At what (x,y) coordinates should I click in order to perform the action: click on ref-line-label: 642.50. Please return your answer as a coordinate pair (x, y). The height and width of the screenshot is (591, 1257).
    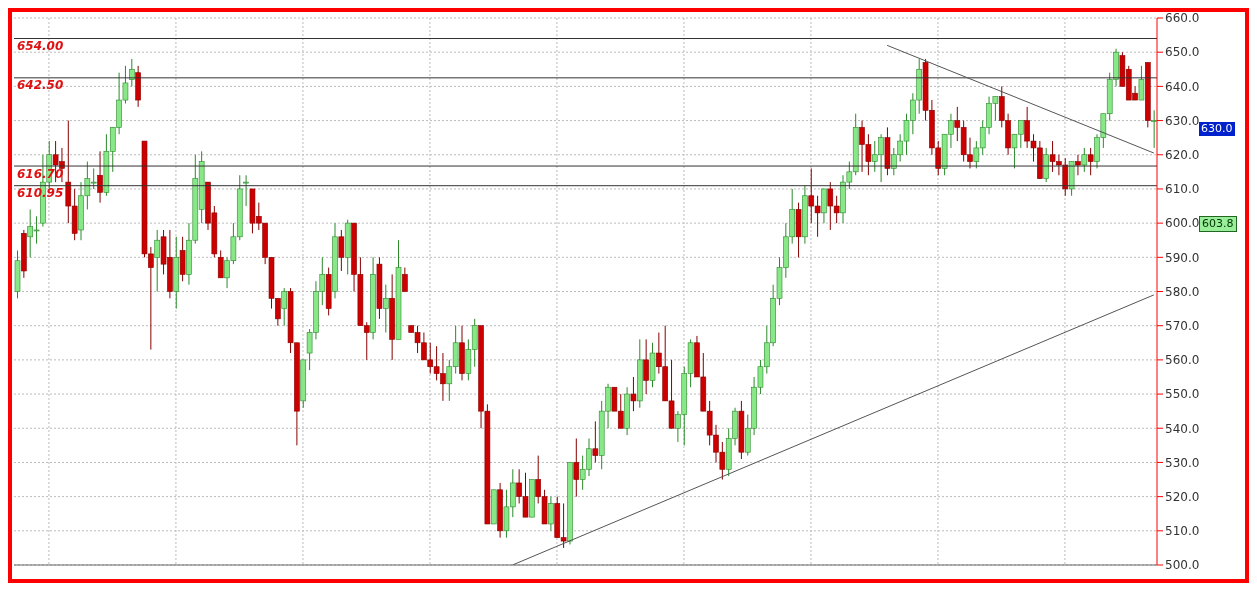
    Looking at the image, I should click on (40, 85).